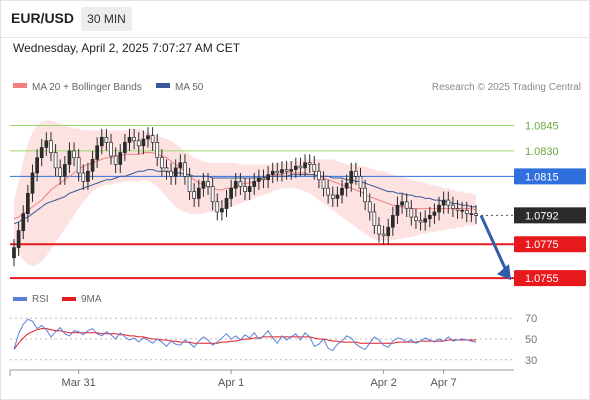 This screenshot has width=590, height=400. Describe the element at coordinates (383, 383) in the screenshot. I see `x-tick-label: Apr 2` at that location.